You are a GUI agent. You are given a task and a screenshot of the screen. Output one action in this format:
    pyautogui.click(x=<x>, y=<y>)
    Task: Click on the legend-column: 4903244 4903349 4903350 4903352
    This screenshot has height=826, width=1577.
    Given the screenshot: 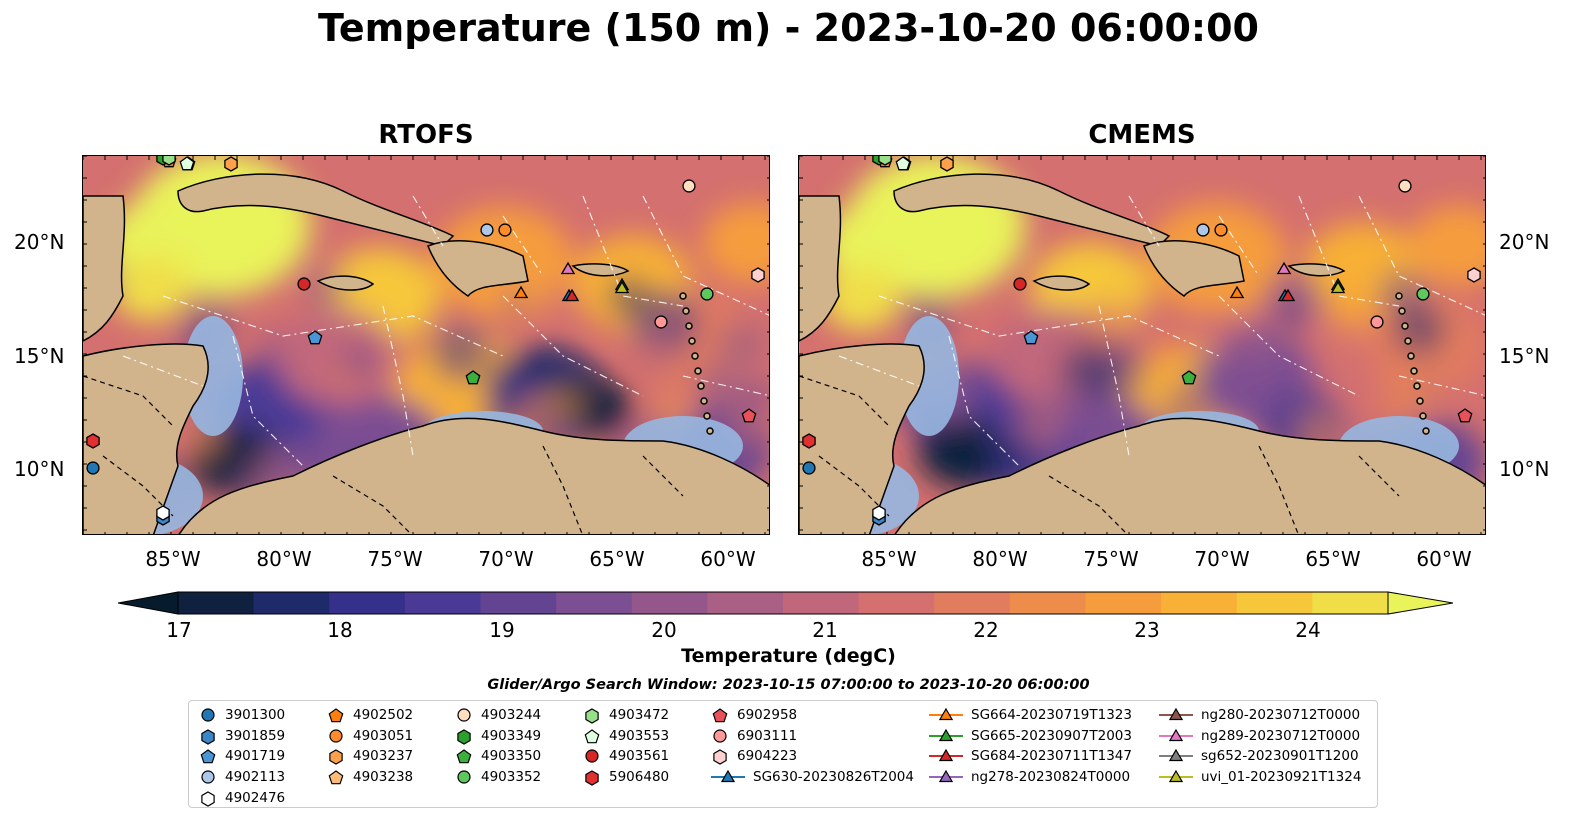 What is the action you would take?
    pyautogui.click(x=498, y=746)
    